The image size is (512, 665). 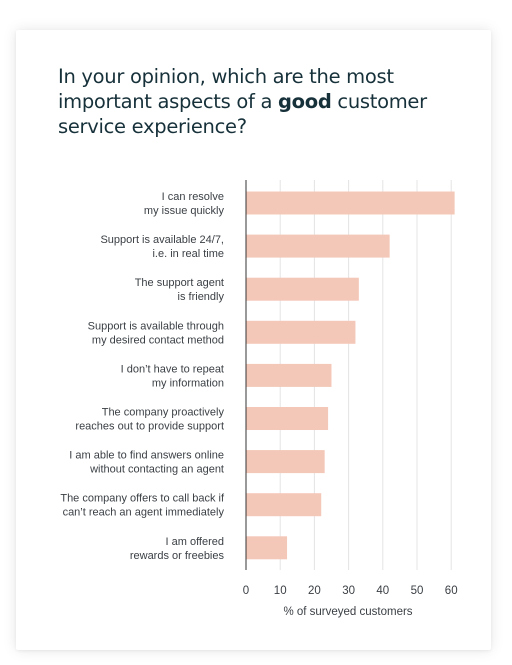 I want to click on category-label-line: my desired contact method, so click(x=158, y=340).